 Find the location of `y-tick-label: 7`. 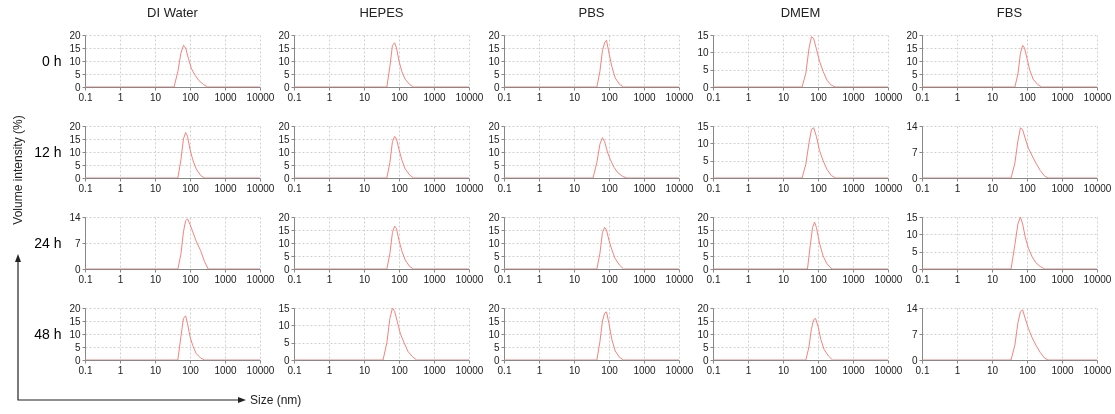

y-tick-label: 7 is located at coordinates (915, 334).